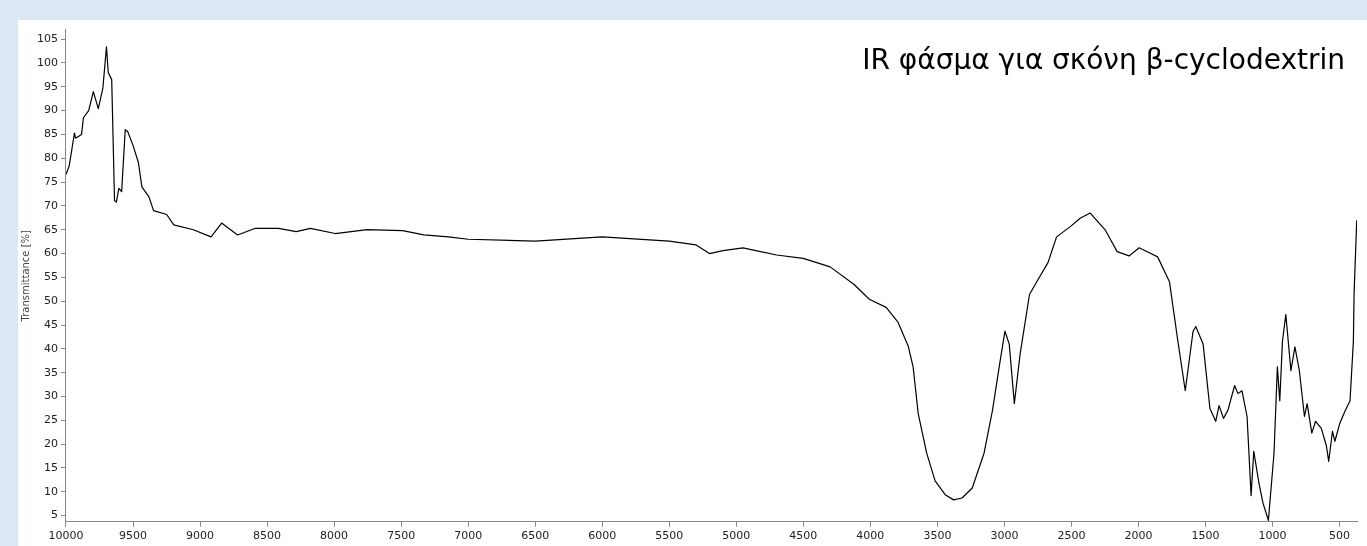  What do you see at coordinates (51, 253) in the screenshot?
I see `y-tick-label: 60` at bounding box center [51, 253].